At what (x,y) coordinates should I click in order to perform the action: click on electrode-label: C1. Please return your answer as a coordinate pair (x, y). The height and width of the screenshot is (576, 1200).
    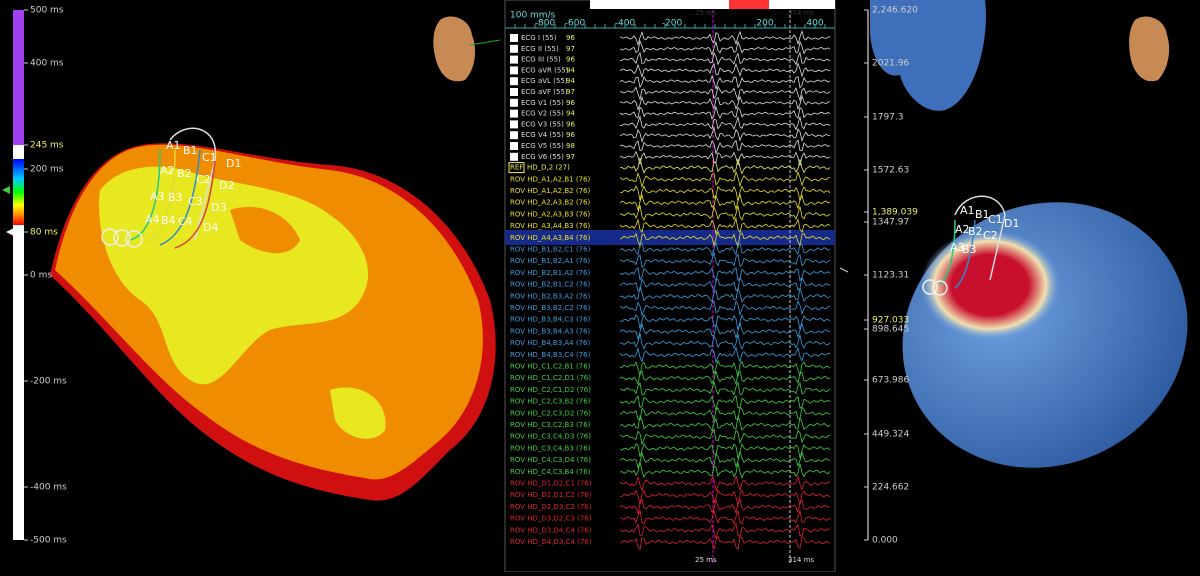
    Looking at the image, I should click on (995, 219).